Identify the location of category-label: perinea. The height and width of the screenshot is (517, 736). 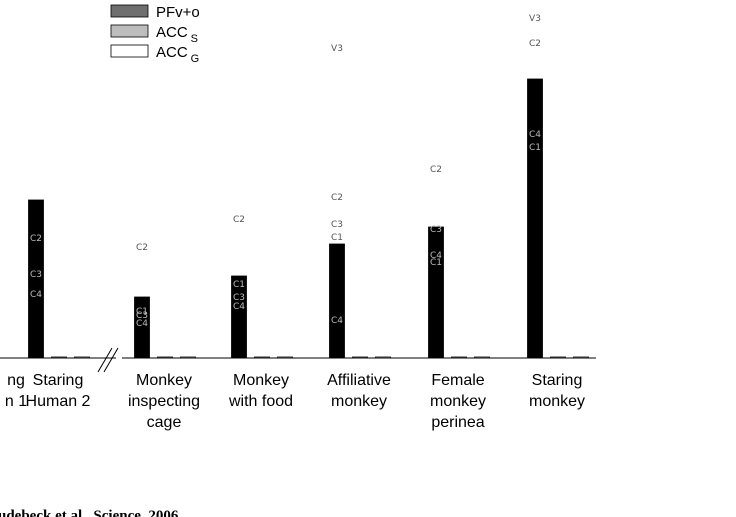
(457, 422).